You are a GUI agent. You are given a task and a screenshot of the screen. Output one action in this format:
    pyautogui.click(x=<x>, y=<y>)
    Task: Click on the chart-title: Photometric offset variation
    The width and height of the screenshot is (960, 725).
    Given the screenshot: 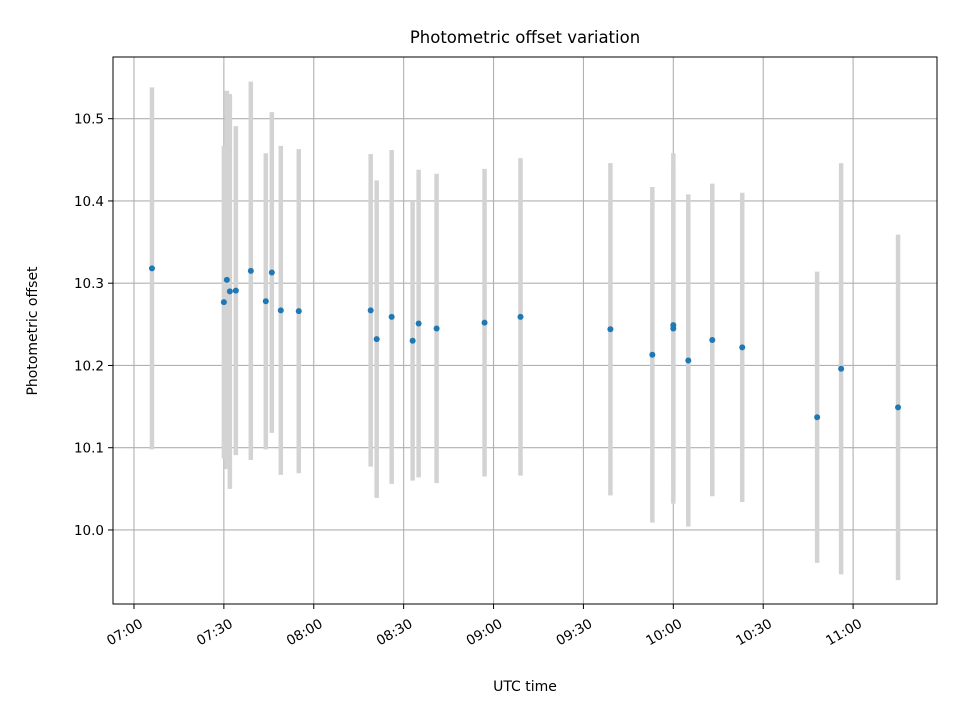 What is the action you would take?
    pyautogui.click(x=525, y=37)
    